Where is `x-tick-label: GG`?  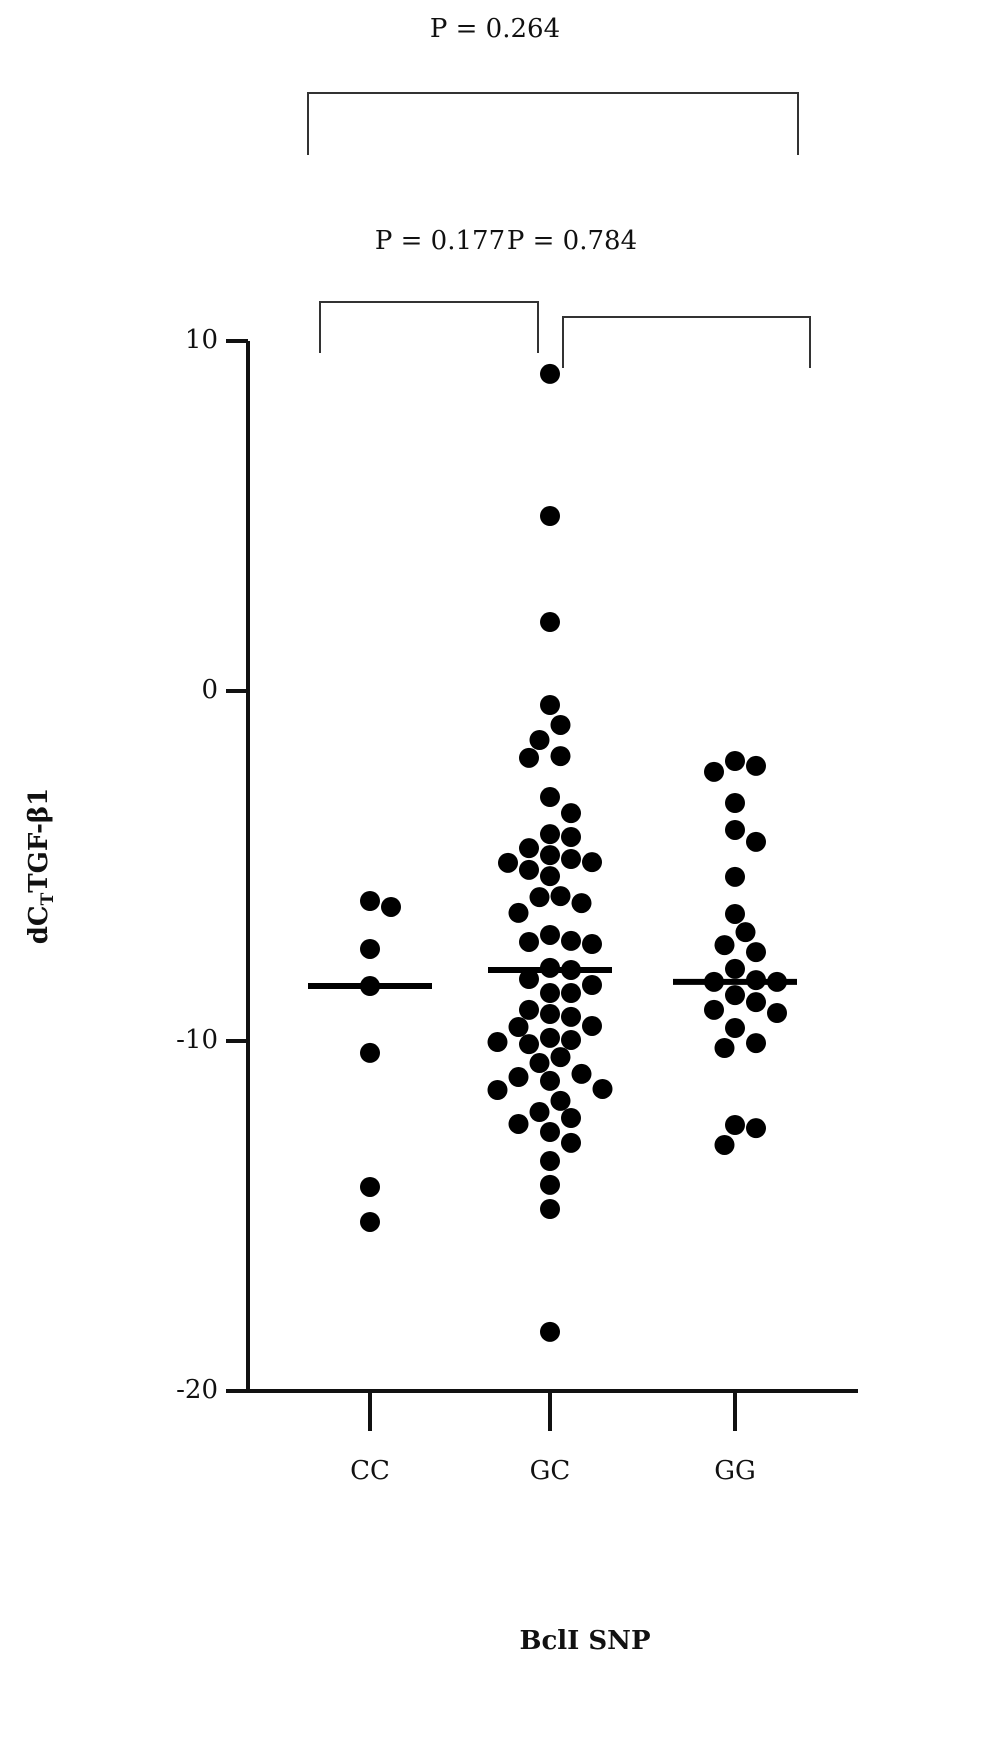
x-tick-label: GG is located at coordinates (735, 1471).